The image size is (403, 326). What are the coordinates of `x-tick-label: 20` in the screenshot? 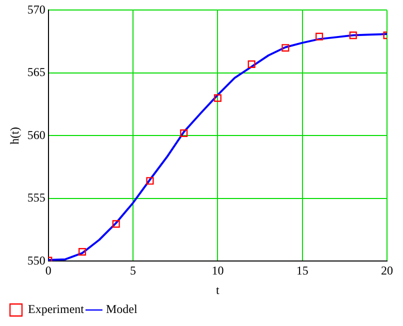 It's located at (387, 271).